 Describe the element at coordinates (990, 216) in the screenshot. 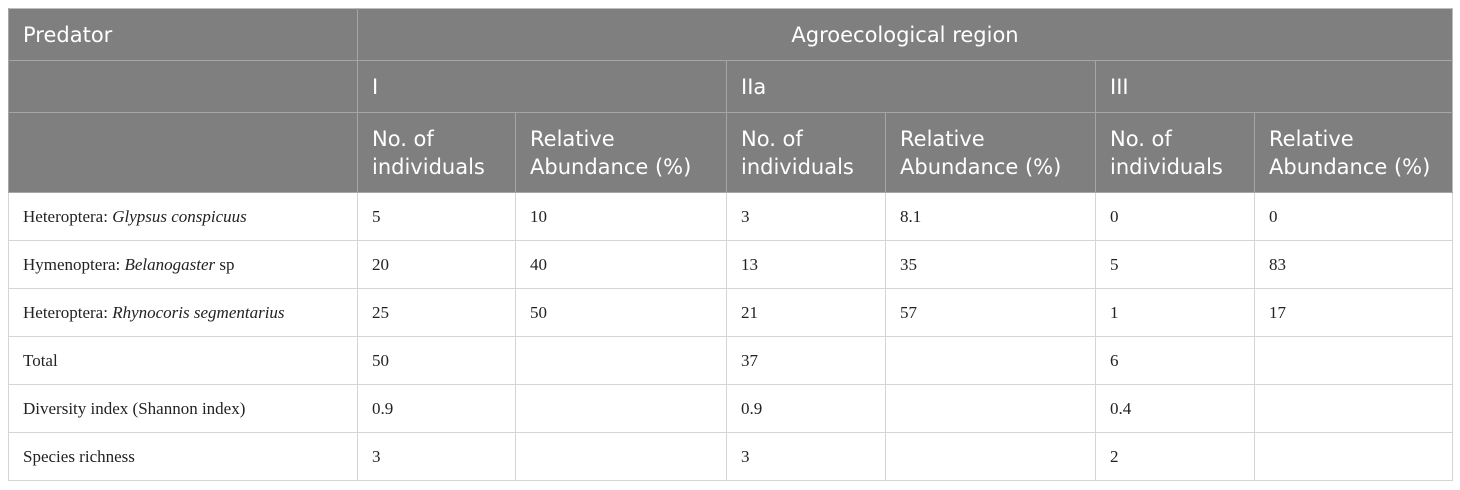

I see `cell: 8.1` at that location.